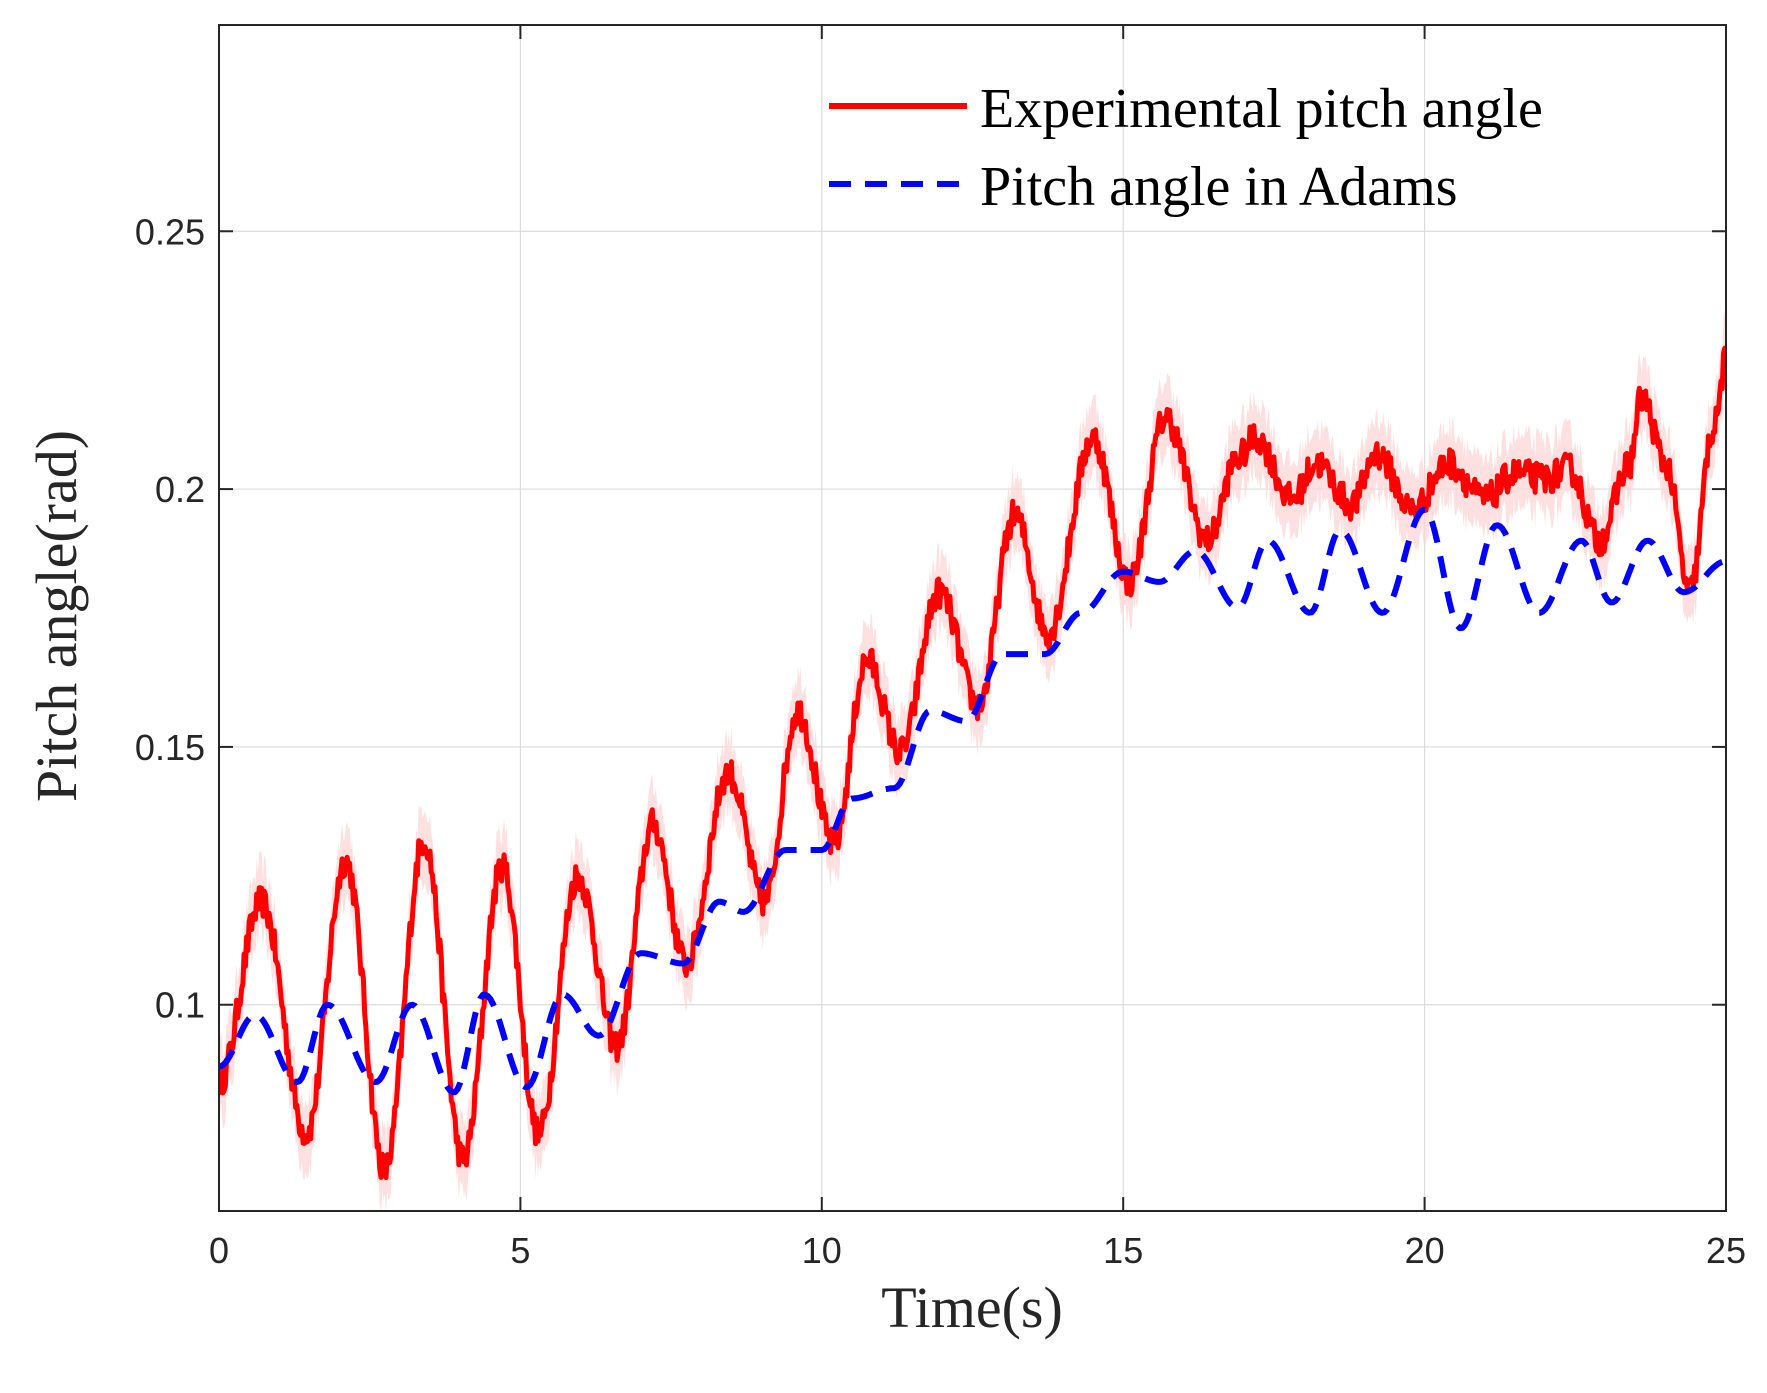 The image size is (1767, 1393). I want to click on x-axis-title: Time(s), so click(972, 1307).